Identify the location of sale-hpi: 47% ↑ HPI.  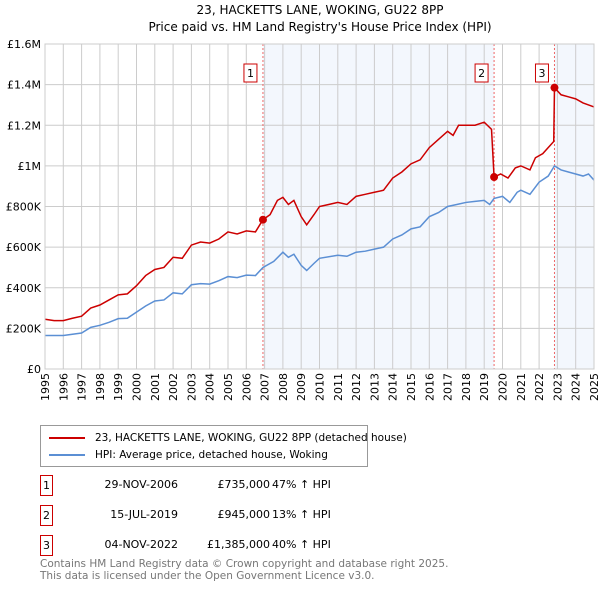
(301, 484).